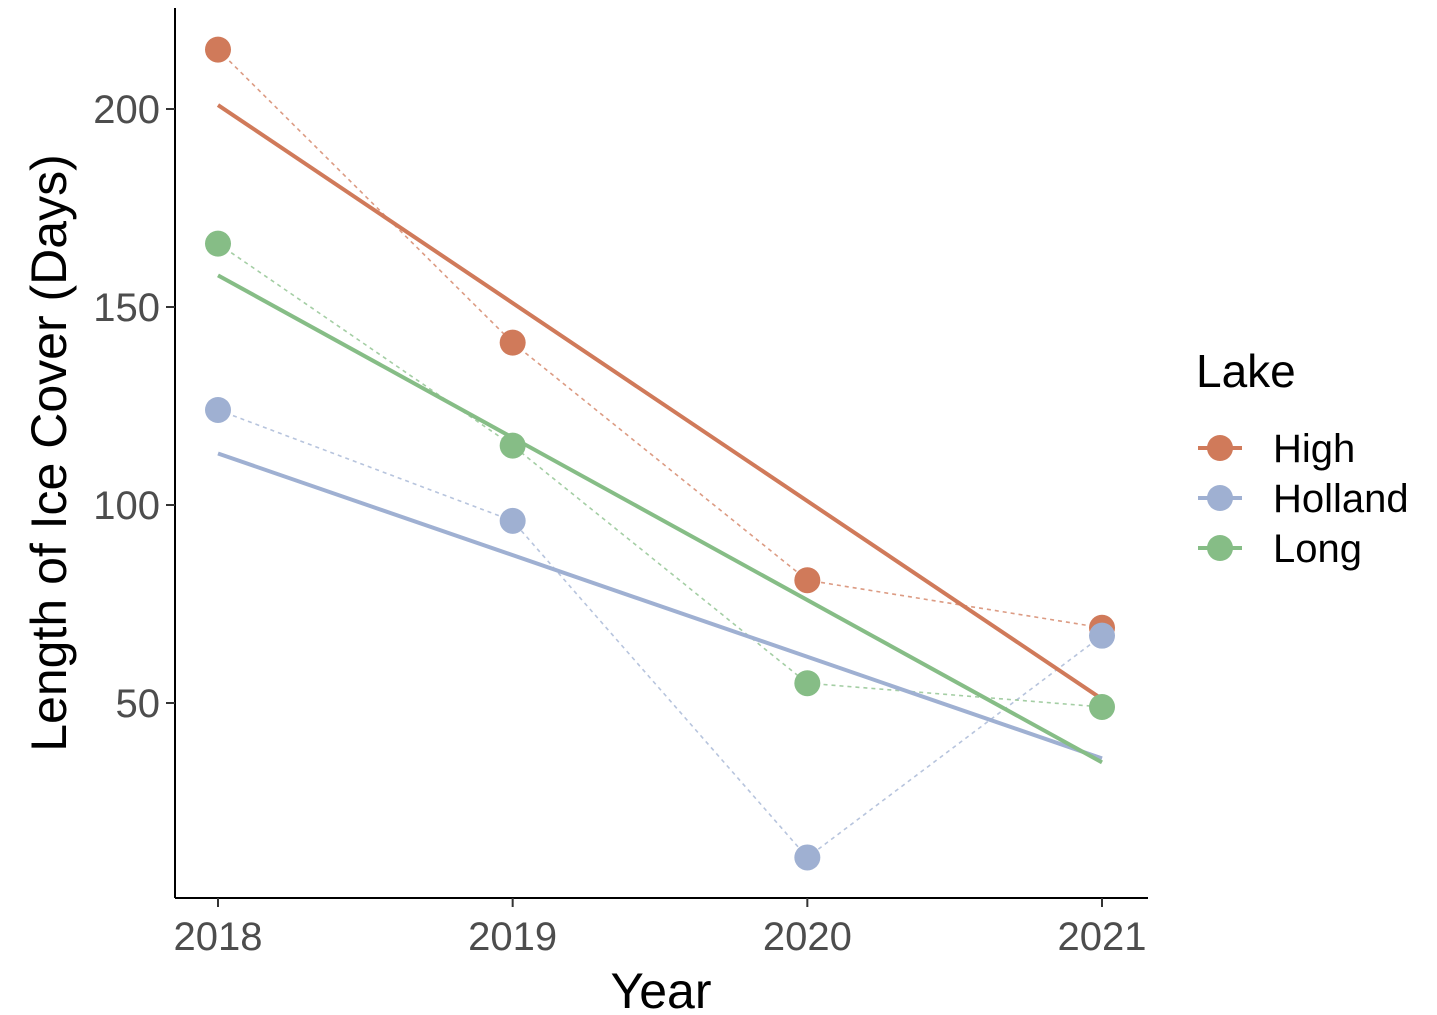 This screenshot has width=1437, height=1015. What do you see at coordinates (49, 453) in the screenshot?
I see `y-axis-title: Length of Ice Cover (Days)` at bounding box center [49, 453].